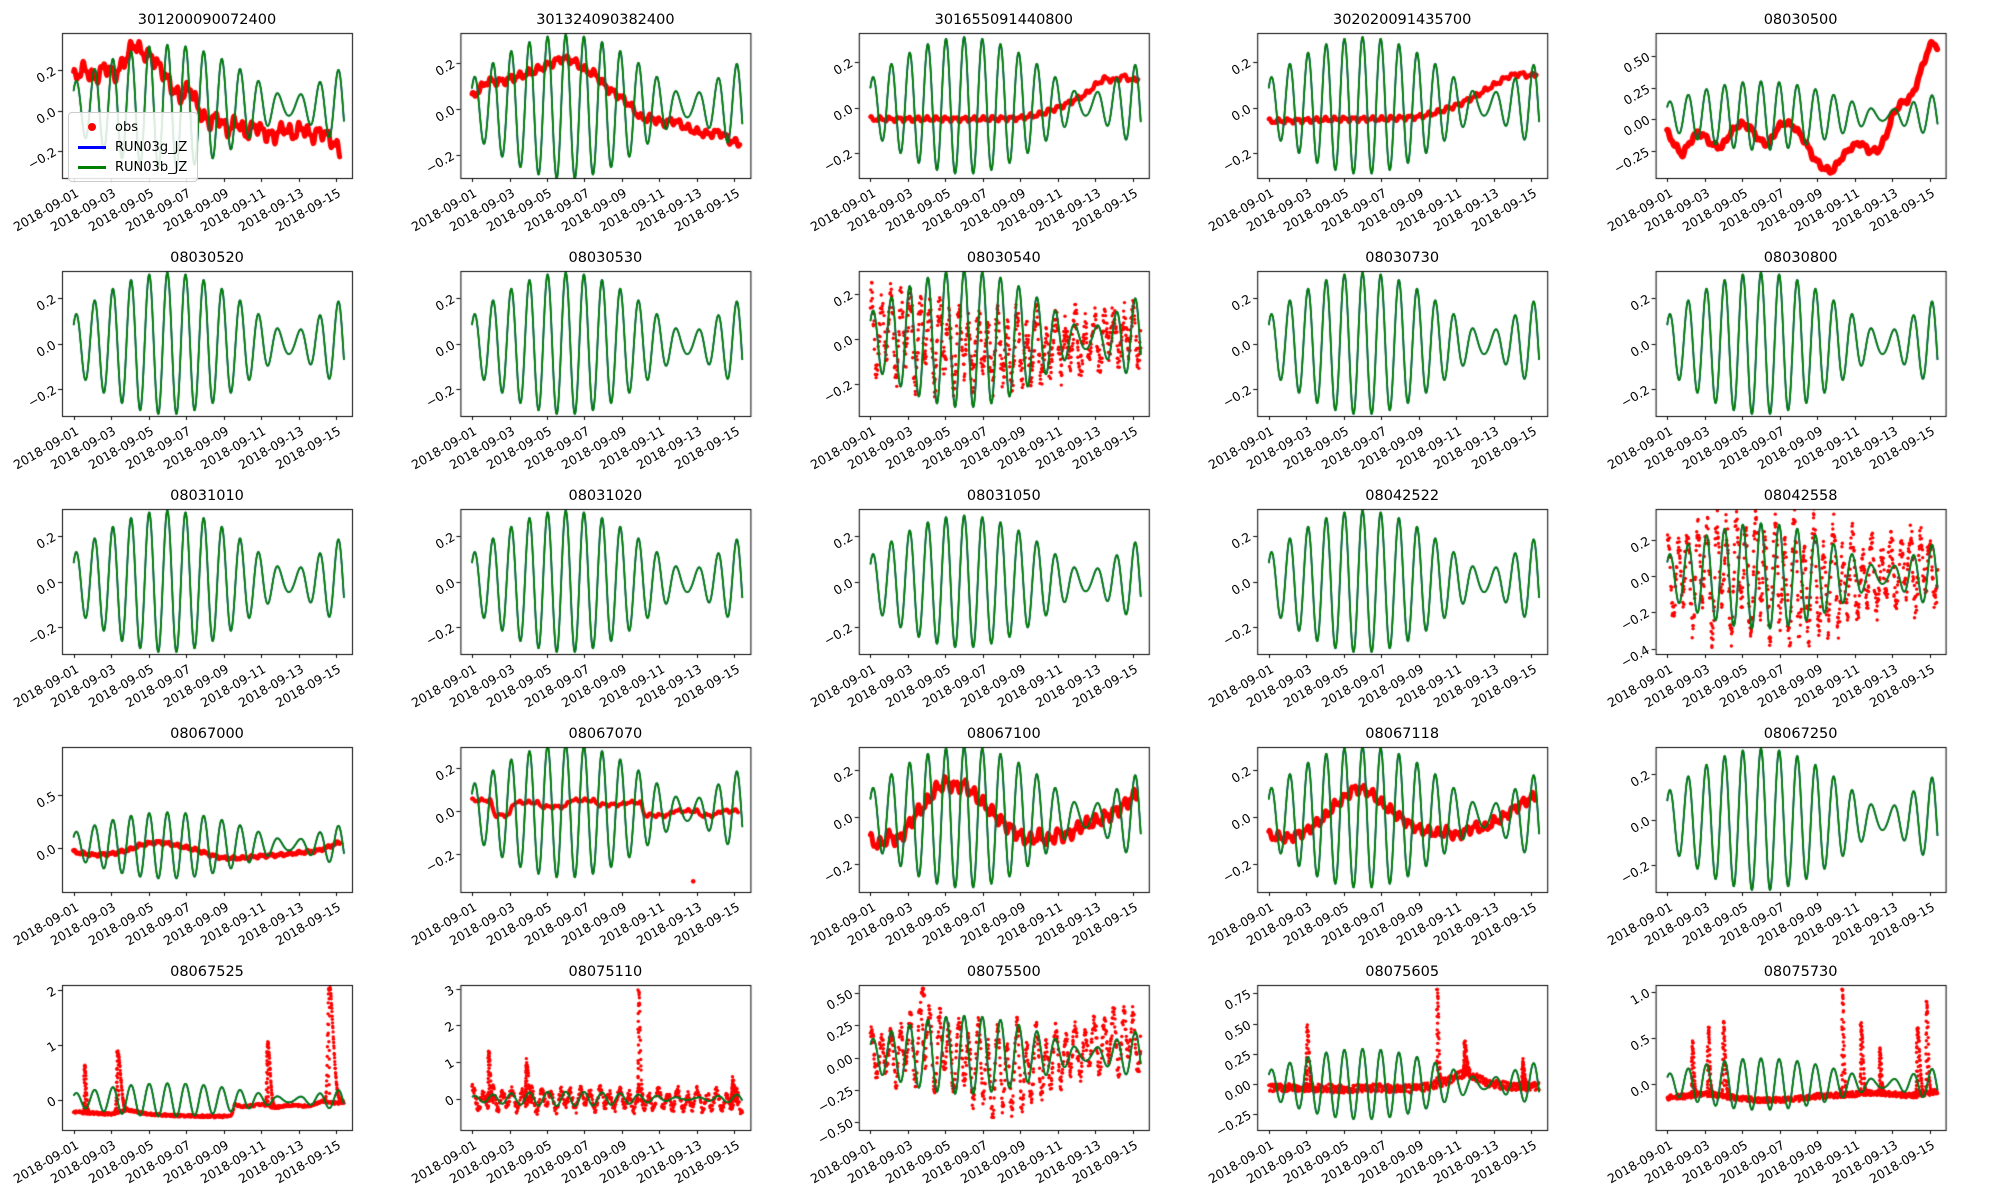  Describe the element at coordinates (1800, 258) in the screenshot. I see `subplot-title: 08030800` at that location.